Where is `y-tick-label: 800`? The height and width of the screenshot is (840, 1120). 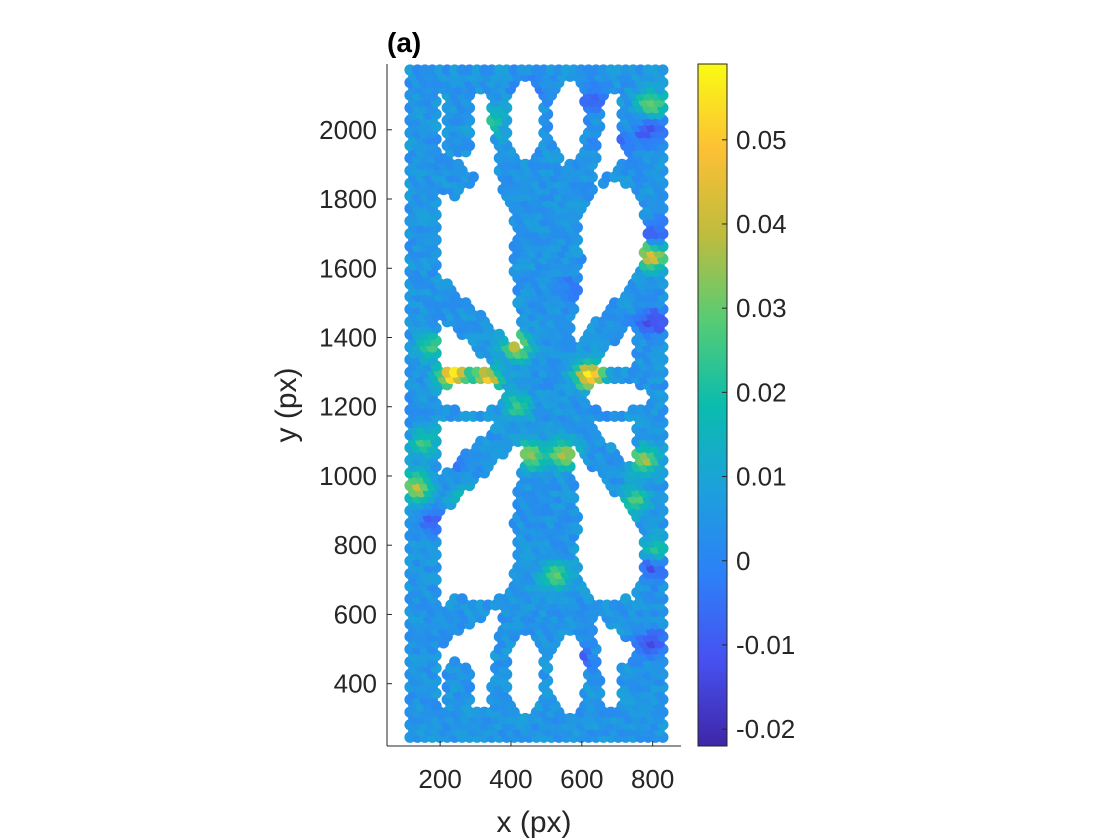 y-tick-label: 800 is located at coordinates (355, 545).